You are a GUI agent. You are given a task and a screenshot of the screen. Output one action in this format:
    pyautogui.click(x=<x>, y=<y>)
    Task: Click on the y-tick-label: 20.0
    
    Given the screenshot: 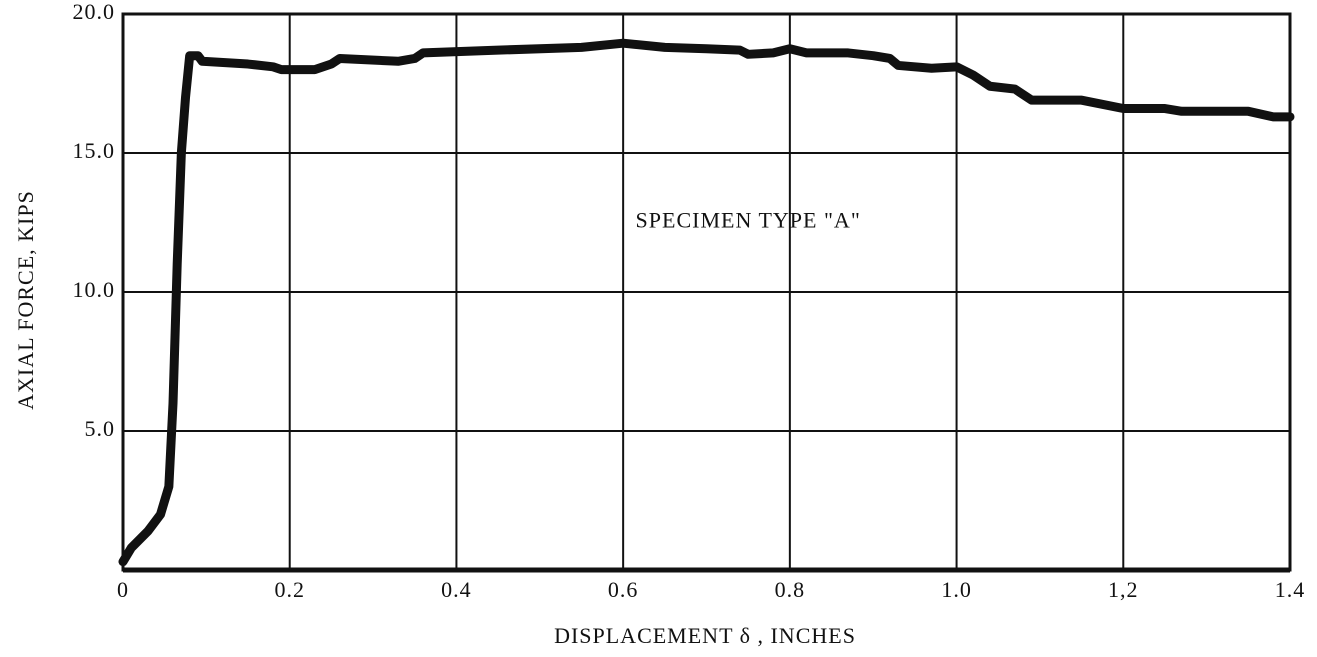 What is the action you would take?
    pyautogui.click(x=94, y=12)
    